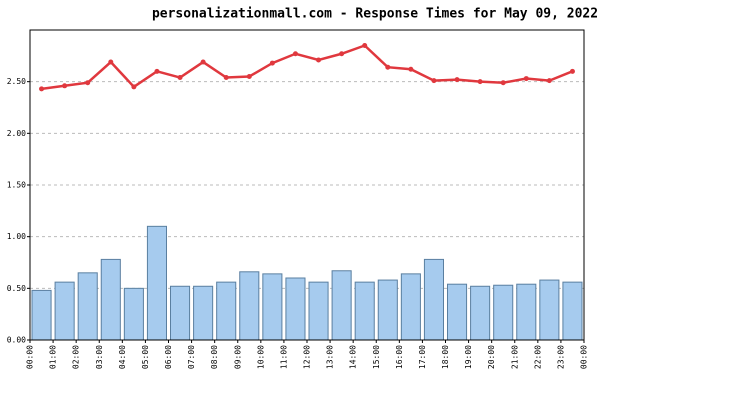 Image resolution: width=750 pixels, height=400 pixels. What do you see at coordinates (145, 357) in the screenshot?
I see `x-tick-label: 05:00` at bounding box center [145, 357].